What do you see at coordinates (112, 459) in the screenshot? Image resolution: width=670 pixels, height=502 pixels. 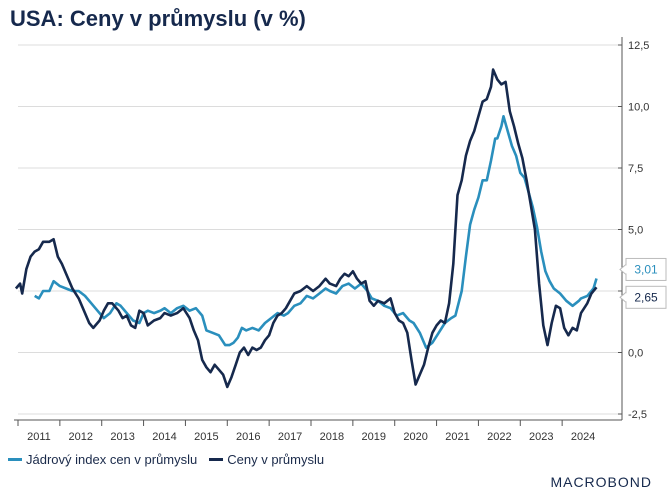 I see `legend-label-core-index: Jádrový index cen v průmyslu` at bounding box center [112, 459].